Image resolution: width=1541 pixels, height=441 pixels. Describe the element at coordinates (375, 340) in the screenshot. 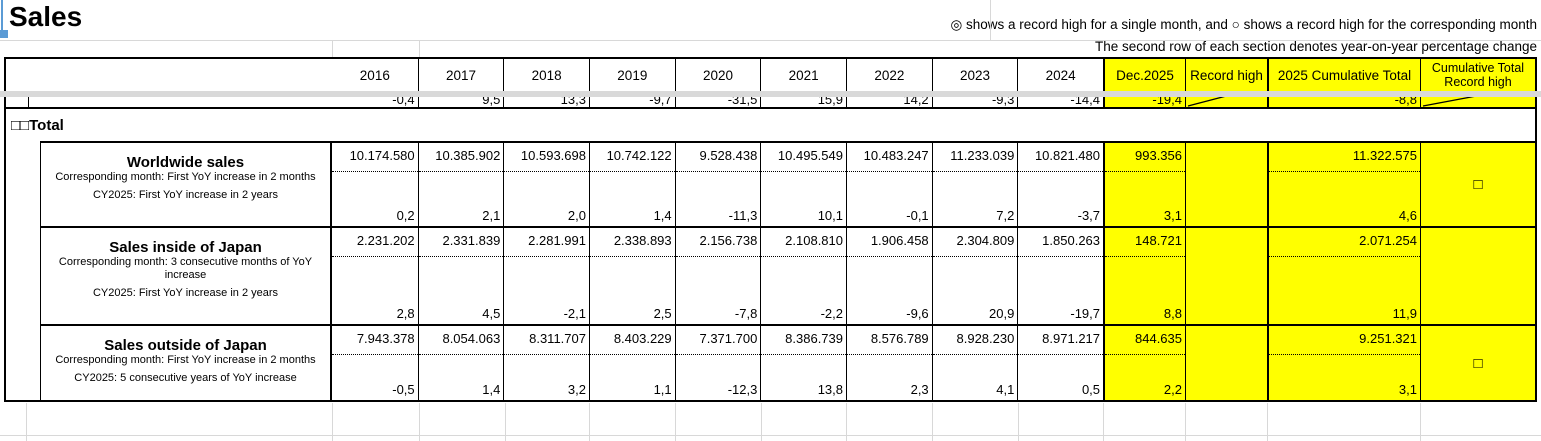

I see `cell-value: 7.943.378` at that location.